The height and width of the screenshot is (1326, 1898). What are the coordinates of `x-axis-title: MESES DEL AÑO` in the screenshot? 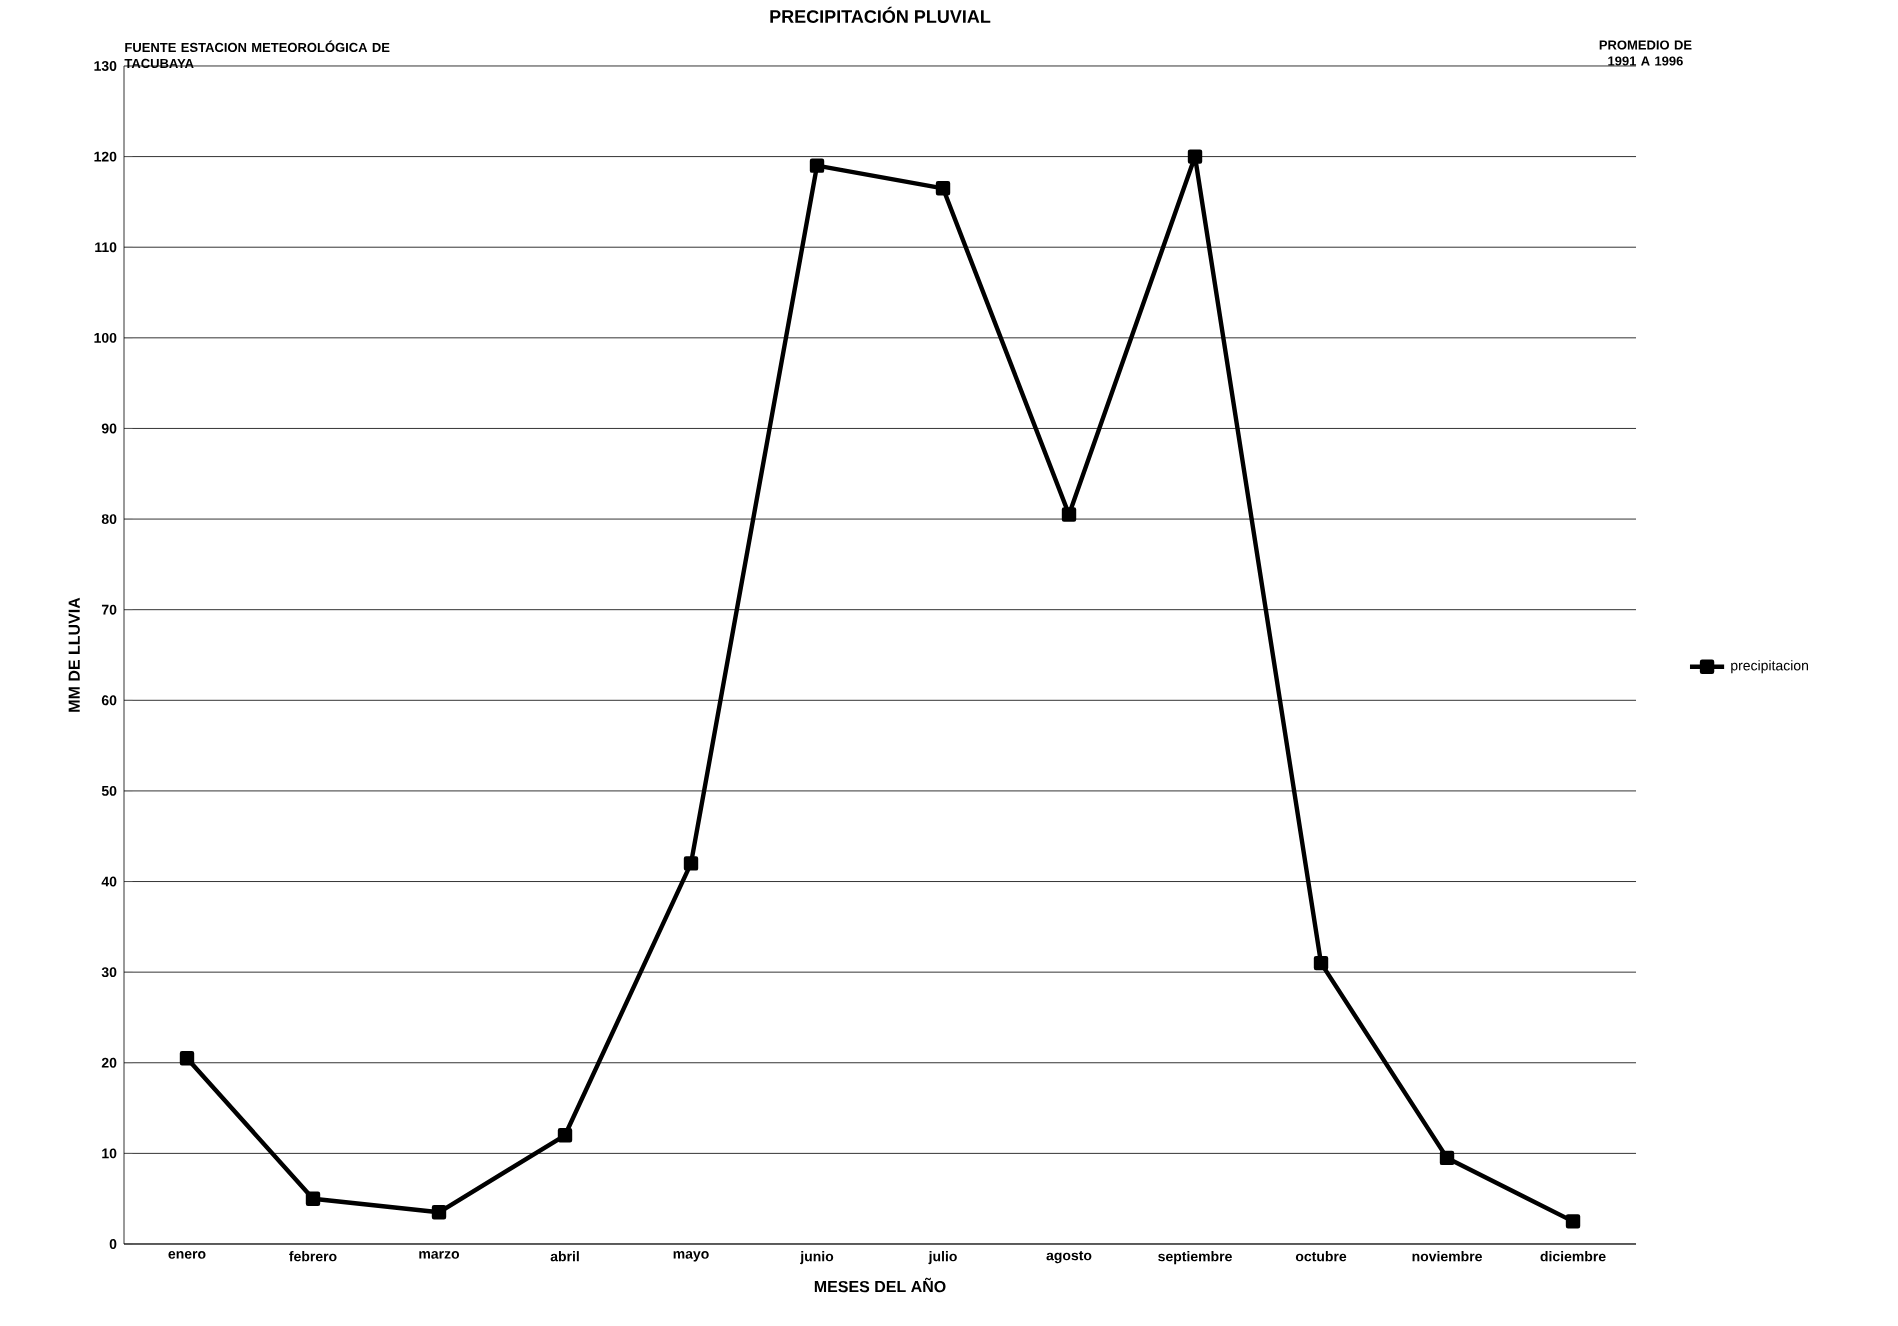 It's located at (880, 1285).